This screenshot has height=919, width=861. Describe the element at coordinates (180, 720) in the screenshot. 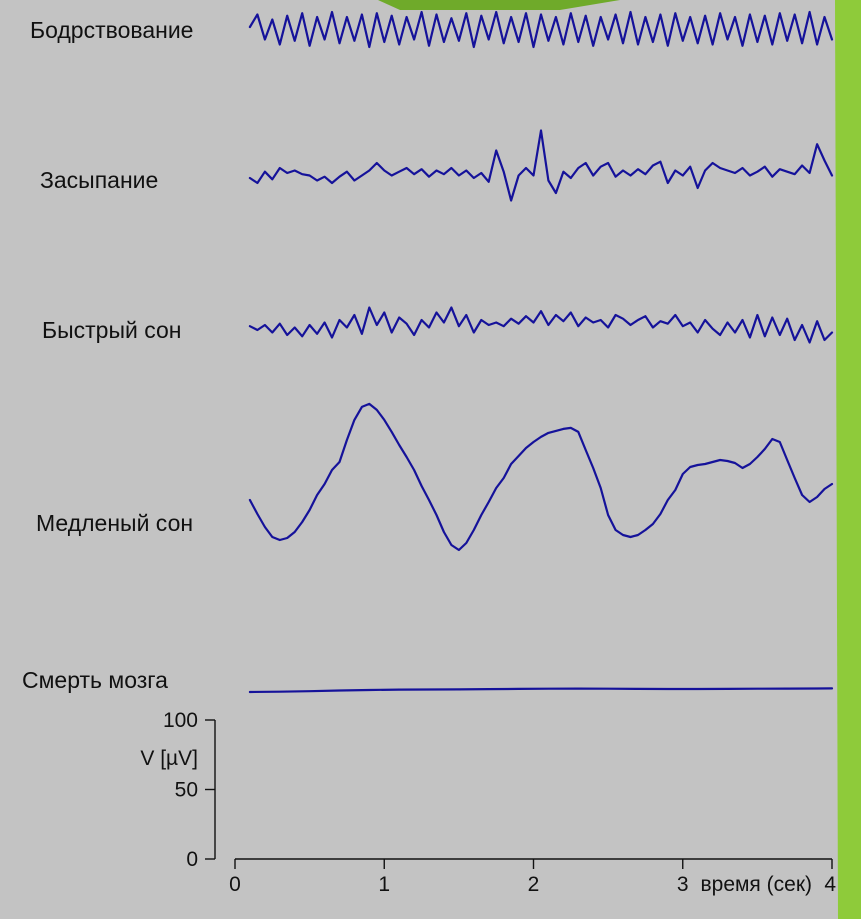

I see `y-tick-label-100: 100` at that location.